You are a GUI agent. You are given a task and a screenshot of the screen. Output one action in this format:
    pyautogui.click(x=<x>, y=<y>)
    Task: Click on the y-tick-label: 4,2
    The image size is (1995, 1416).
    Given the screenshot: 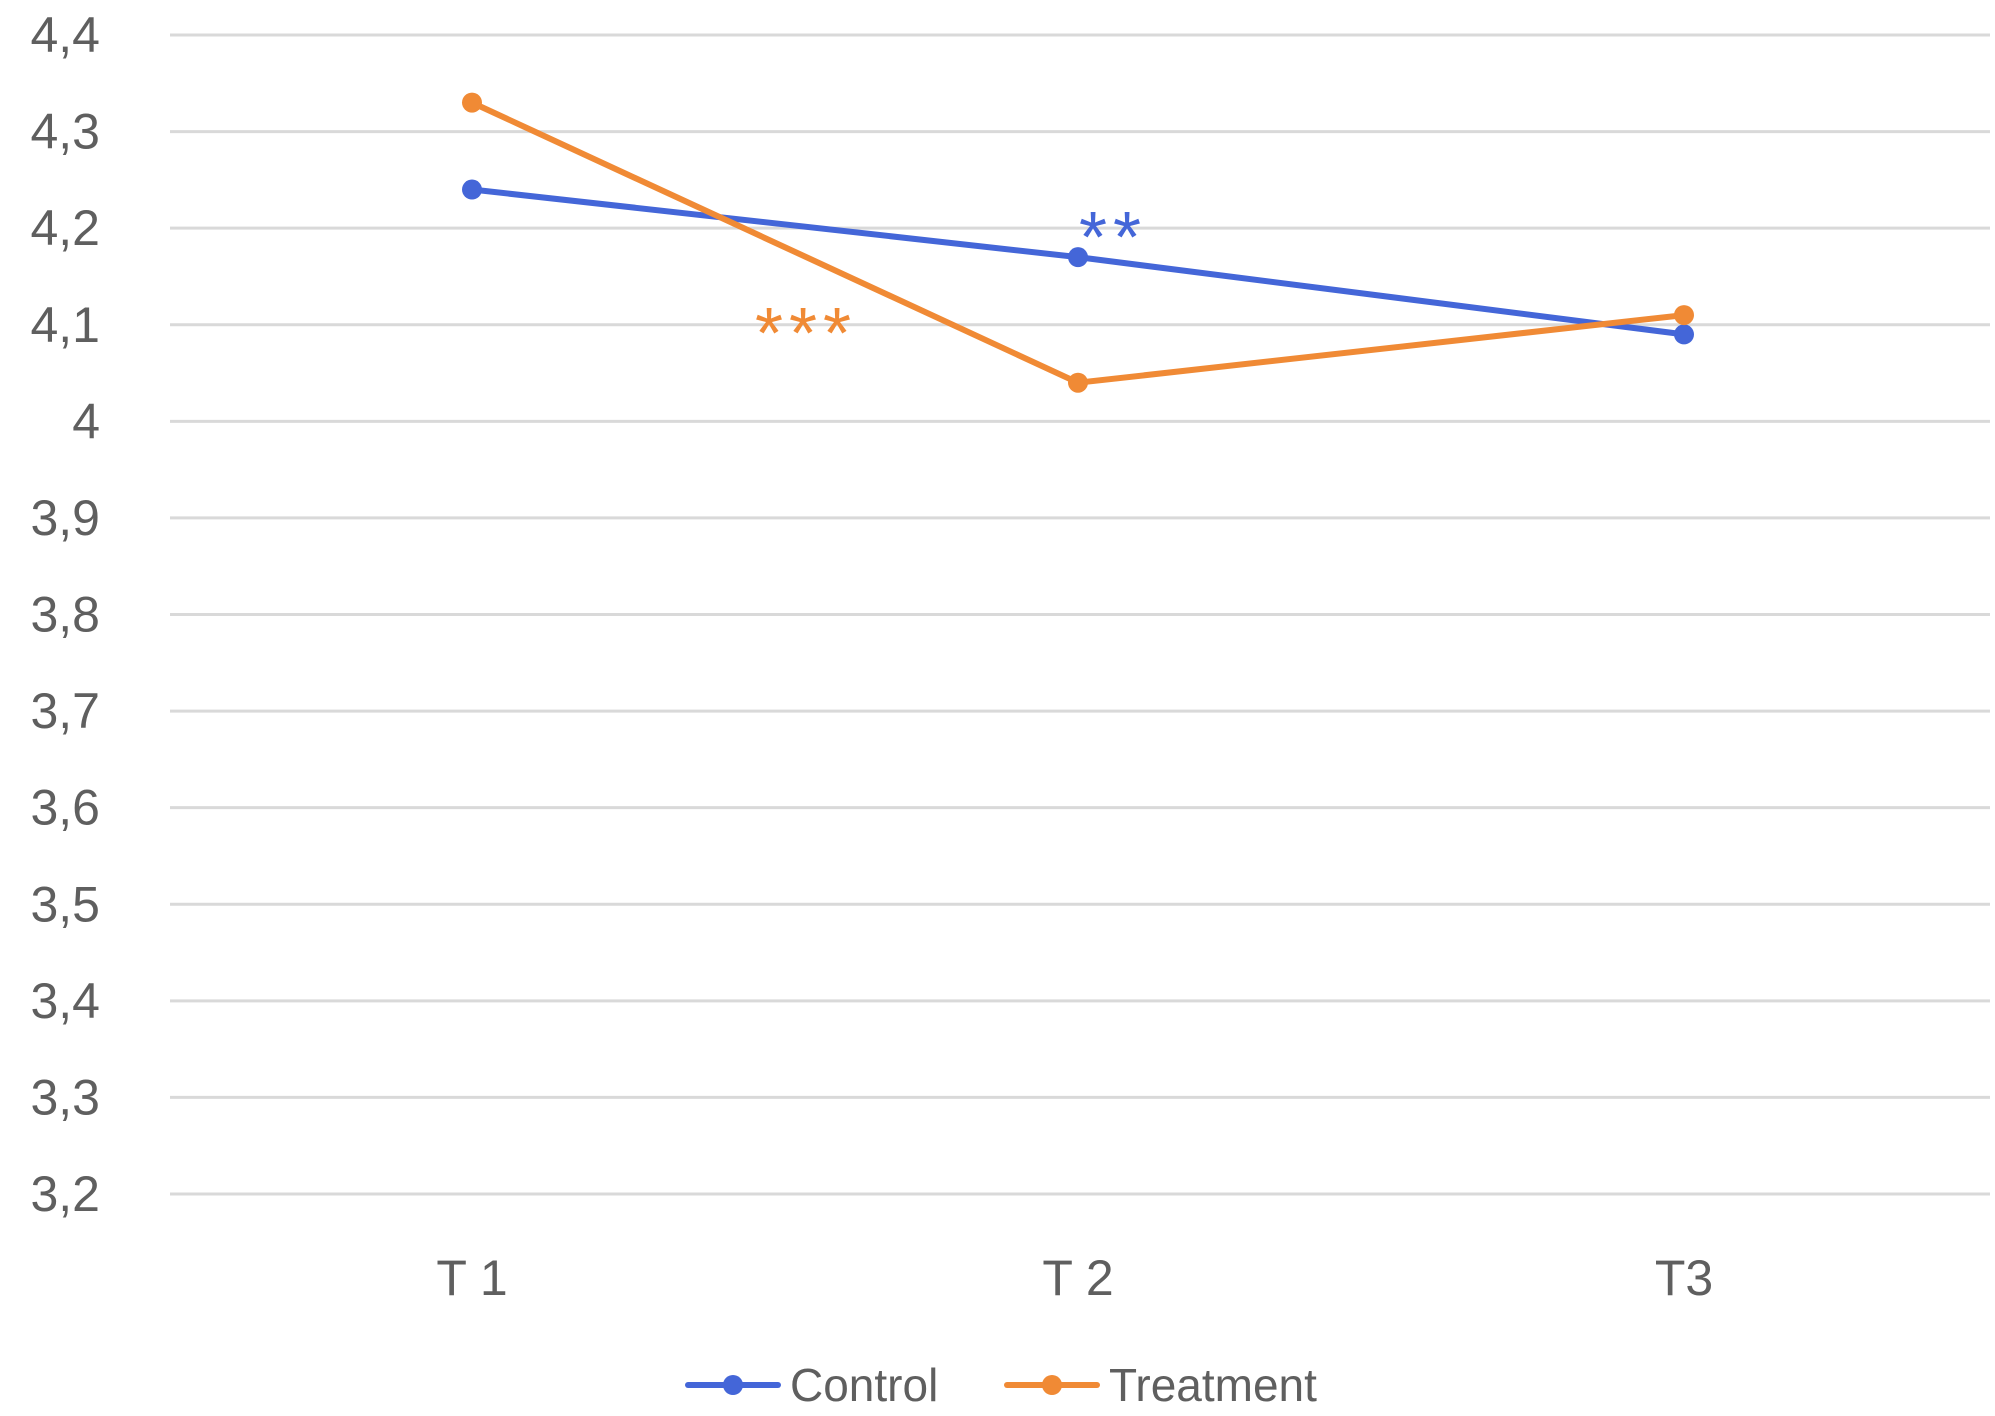 What is the action you would take?
    pyautogui.click(x=65, y=228)
    